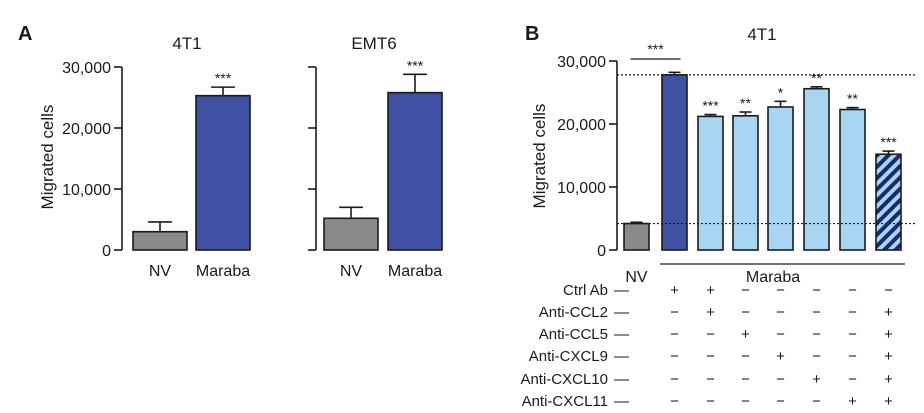 Image resolution: width=924 pixels, height=413 pixels. What do you see at coordinates (568, 356) in the screenshot?
I see `treatment-row-label: Anti-CXCL9` at bounding box center [568, 356].